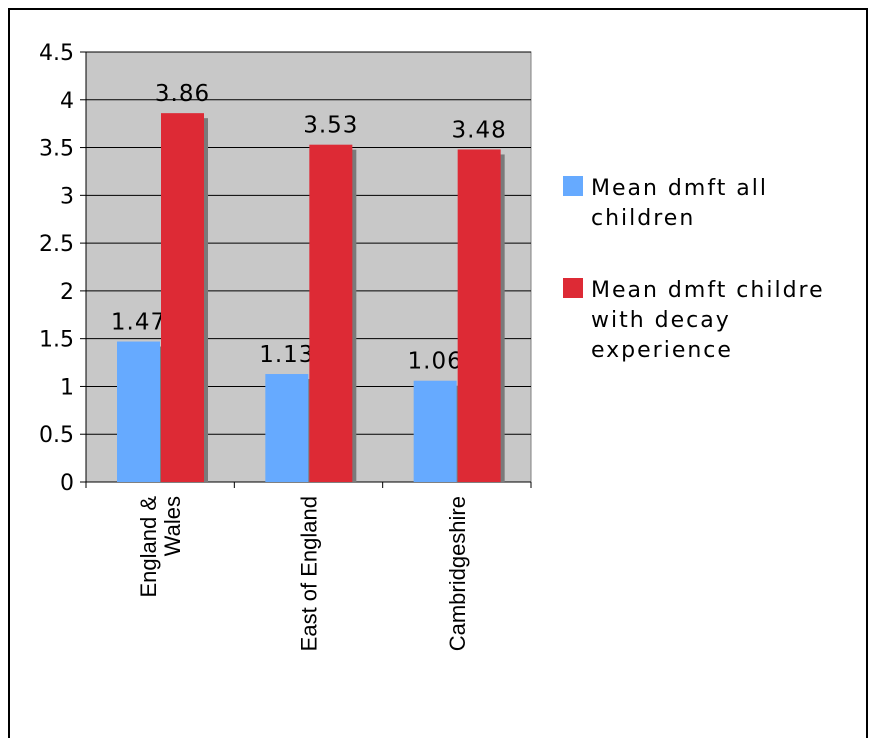 The height and width of the screenshot is (738, 870). I want to click on category-label: East of England, so click(309, 573).